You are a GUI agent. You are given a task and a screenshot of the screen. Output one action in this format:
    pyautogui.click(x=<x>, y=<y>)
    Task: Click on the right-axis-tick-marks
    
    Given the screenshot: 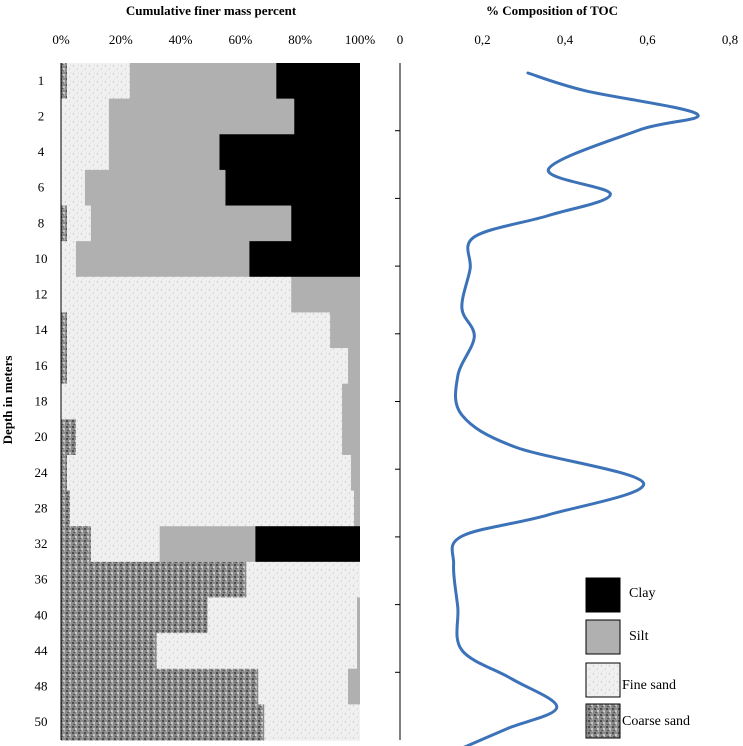 What is the action you would take?
    pyautogui.click(x=397, y=401)
    